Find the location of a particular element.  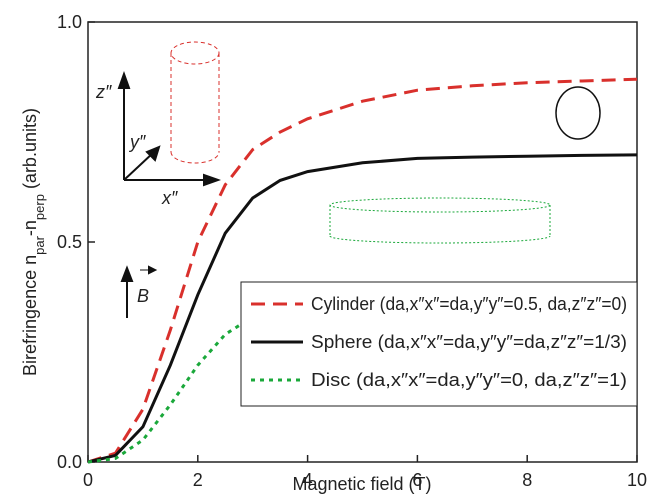

axes-sketch is located at coordinates (169, 194).